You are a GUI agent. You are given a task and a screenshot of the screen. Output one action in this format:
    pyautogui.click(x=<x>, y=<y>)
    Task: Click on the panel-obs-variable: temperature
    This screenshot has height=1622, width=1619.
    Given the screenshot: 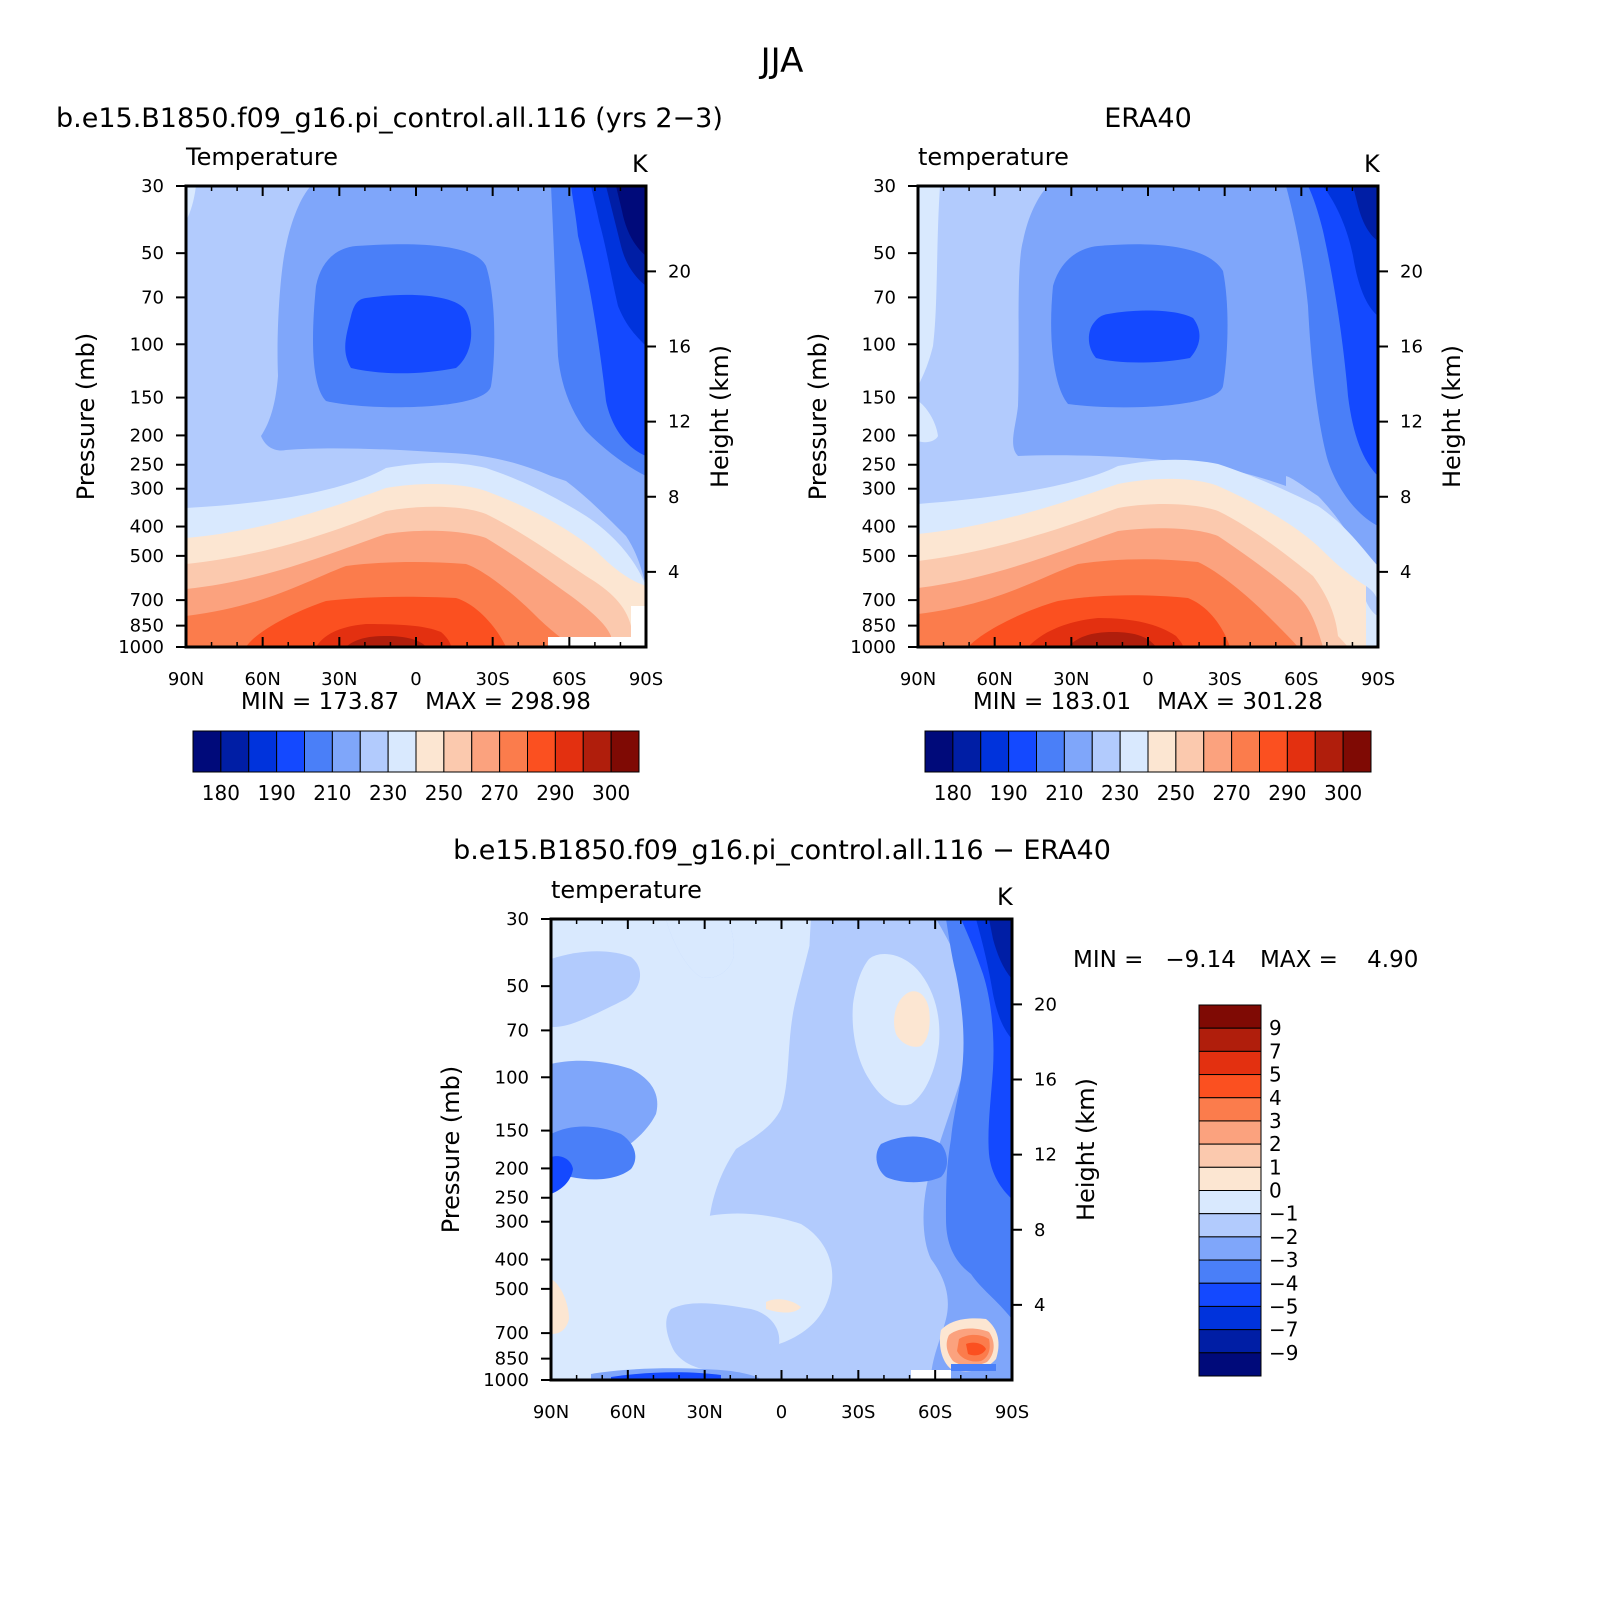 What is the action you would take?
    pyautogui.click(x=993, y=157)
    